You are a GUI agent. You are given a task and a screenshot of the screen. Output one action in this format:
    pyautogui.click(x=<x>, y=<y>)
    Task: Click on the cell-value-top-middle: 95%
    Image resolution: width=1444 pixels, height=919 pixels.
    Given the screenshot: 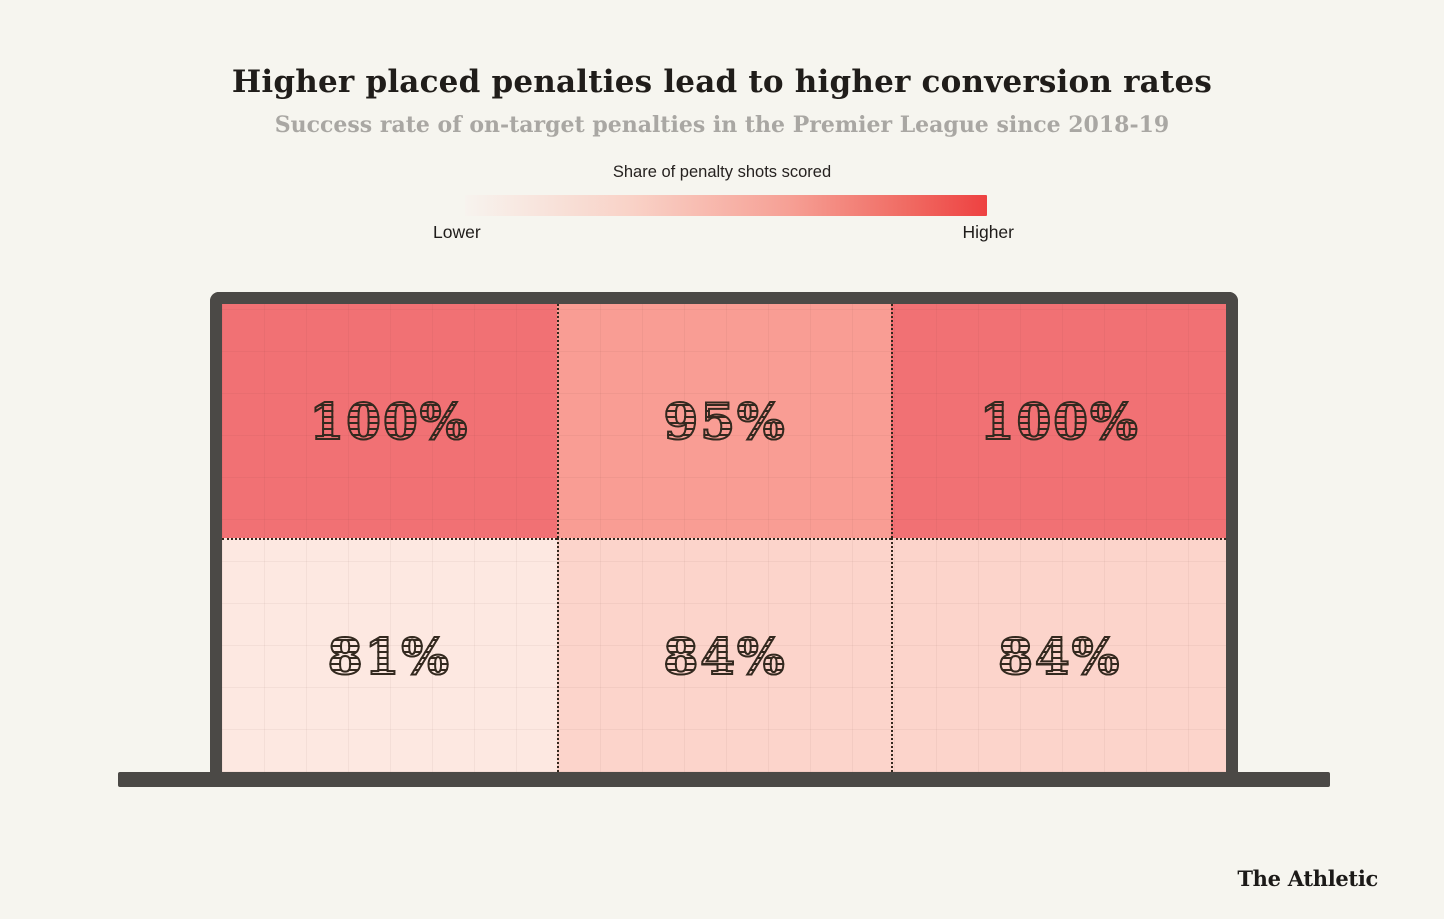 What is the action you would take?
    pyautogui.click(x=724, y=421)
    